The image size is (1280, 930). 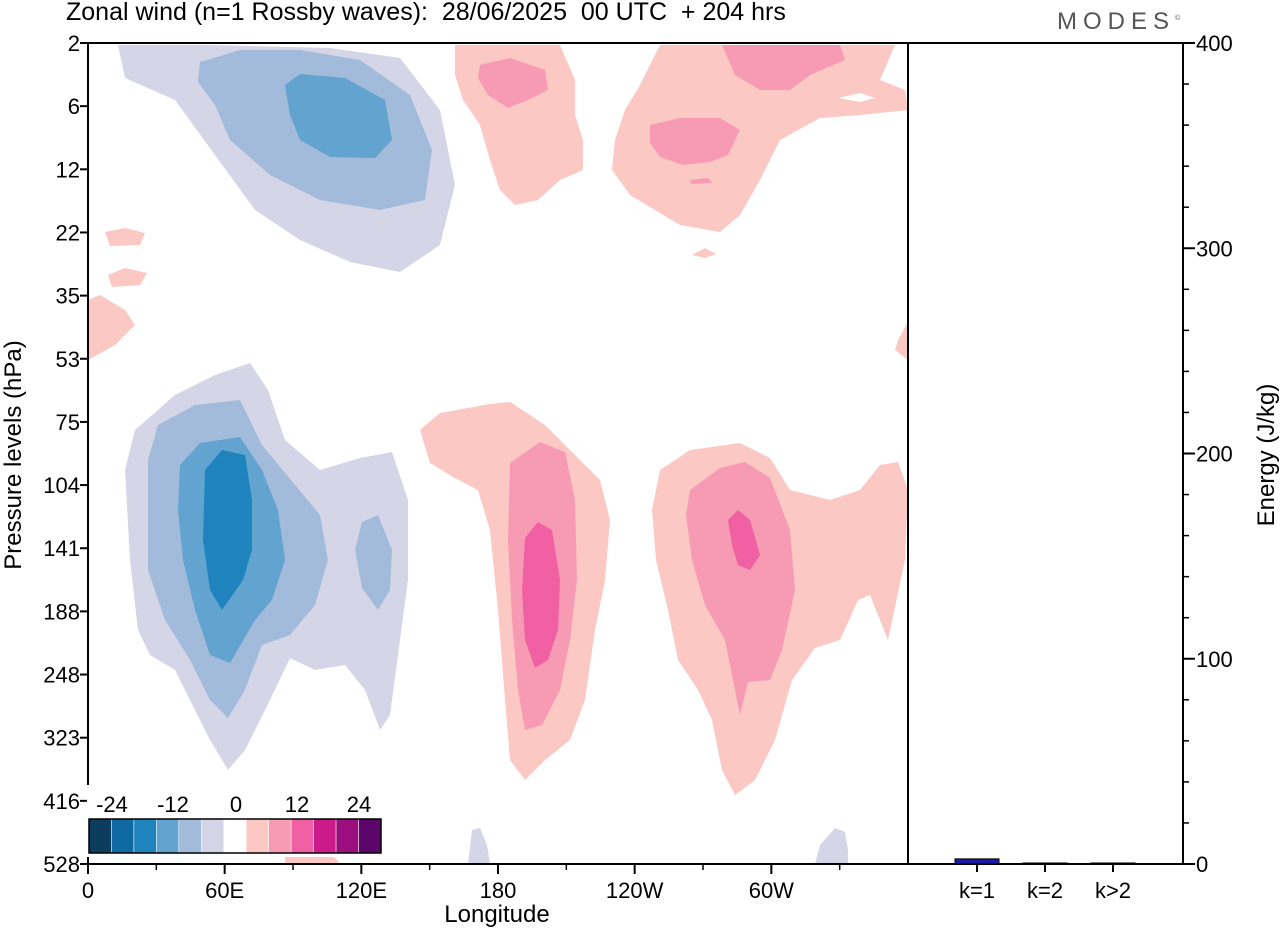 What do you see at coordinates (498, 890) in the screenshot?
I see `x-tick-label: 180` at bounding box center [498, 890].